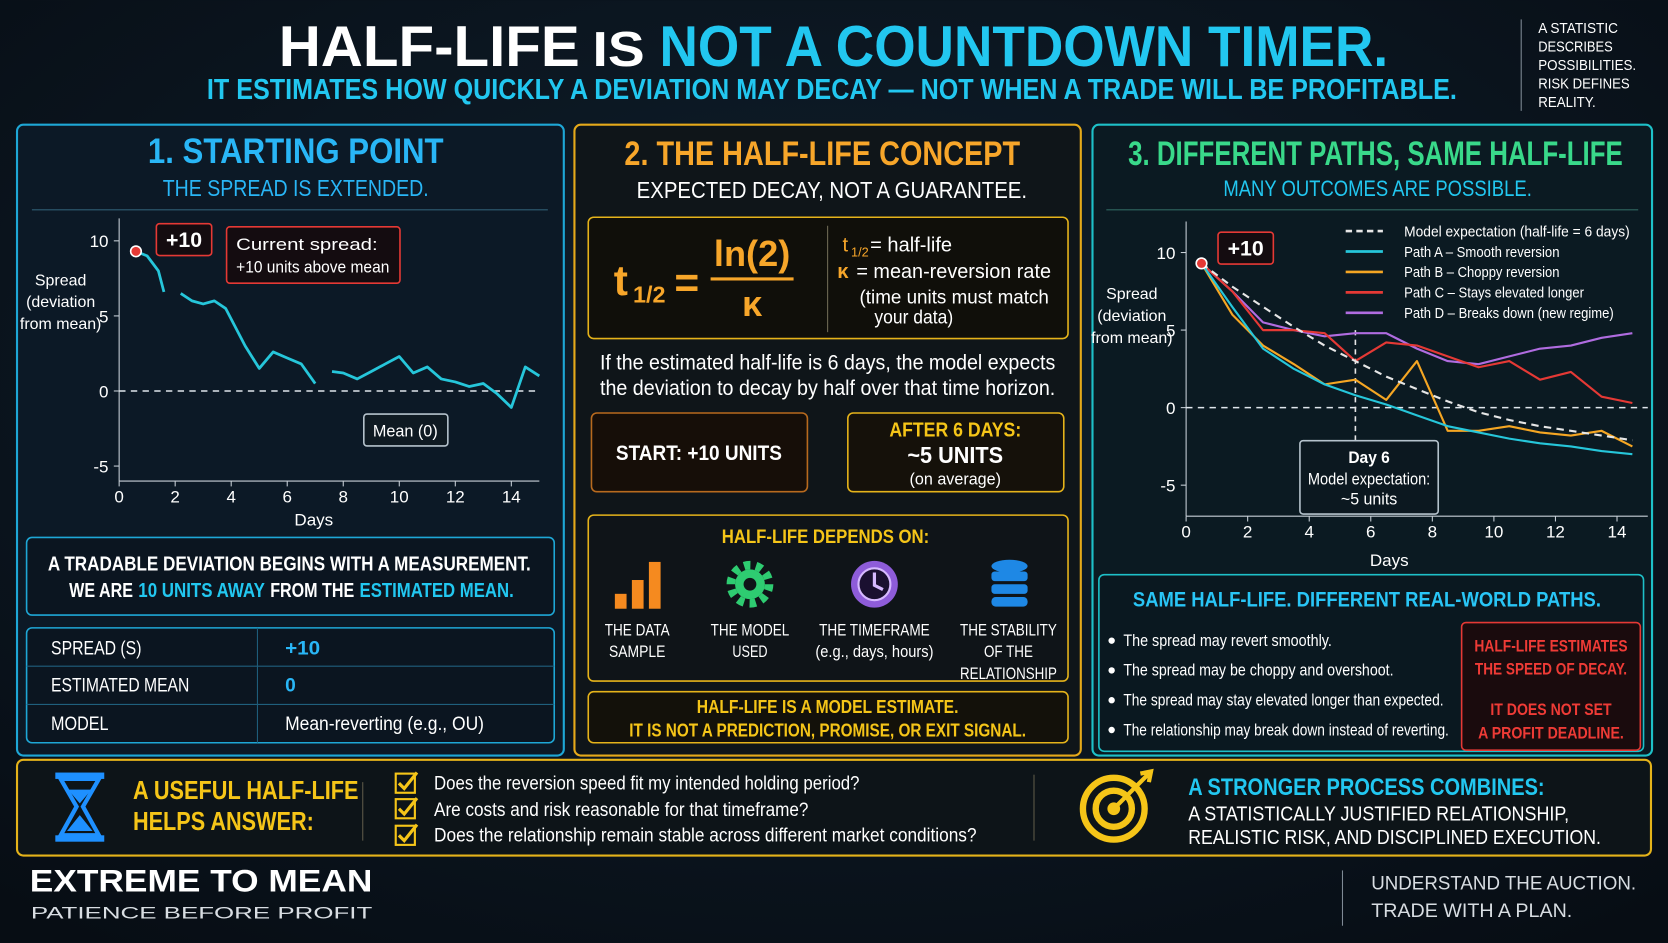 The image size is (1668, 943). Describe the element at coordinates (1133, 789) in the screenshot. I see `icon-arrow` at that location.